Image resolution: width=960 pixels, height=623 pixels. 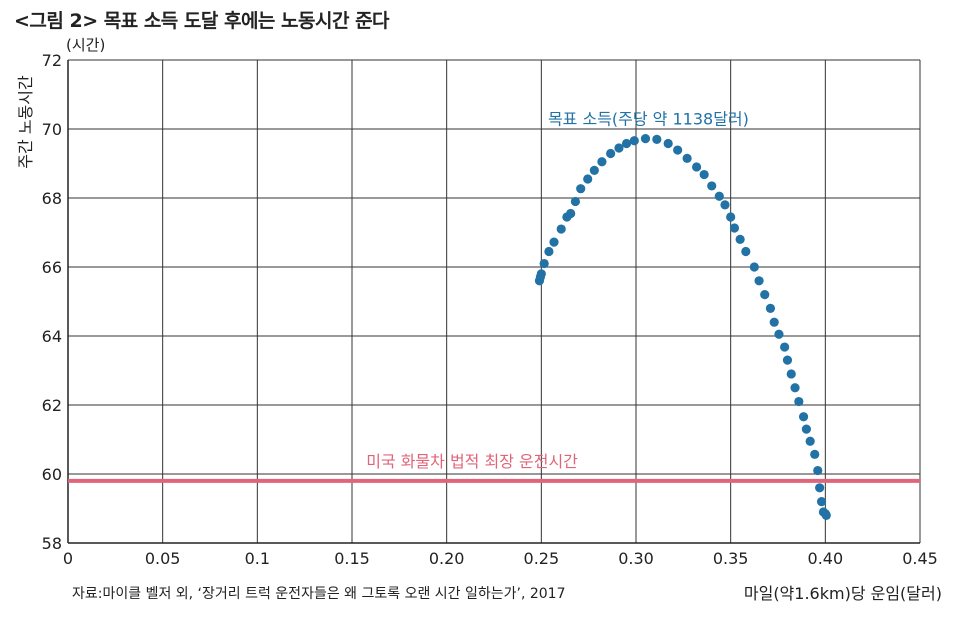 I want to click on x-tick-label: 0.25, so click(x=542, y=558).